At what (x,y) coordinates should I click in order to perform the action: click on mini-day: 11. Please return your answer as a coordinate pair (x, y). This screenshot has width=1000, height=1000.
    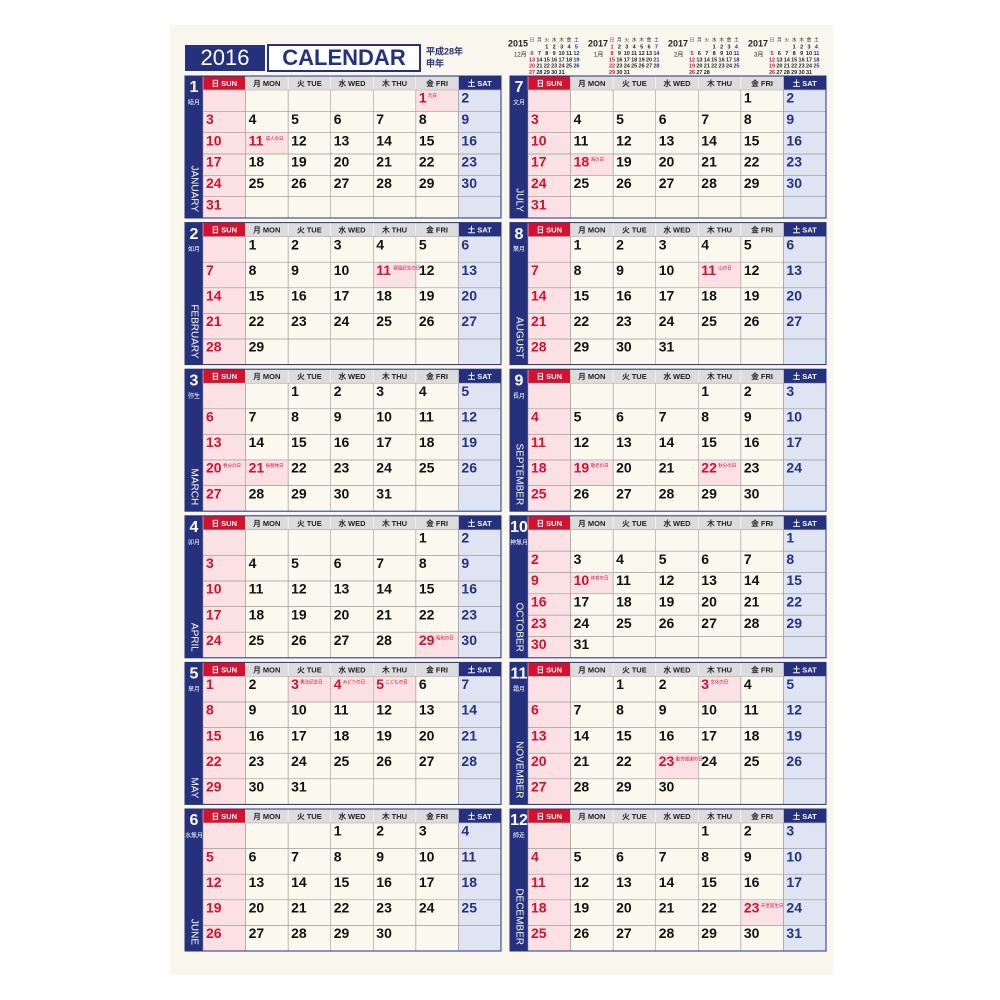
    Looking at the image, I should click on (634, 54).